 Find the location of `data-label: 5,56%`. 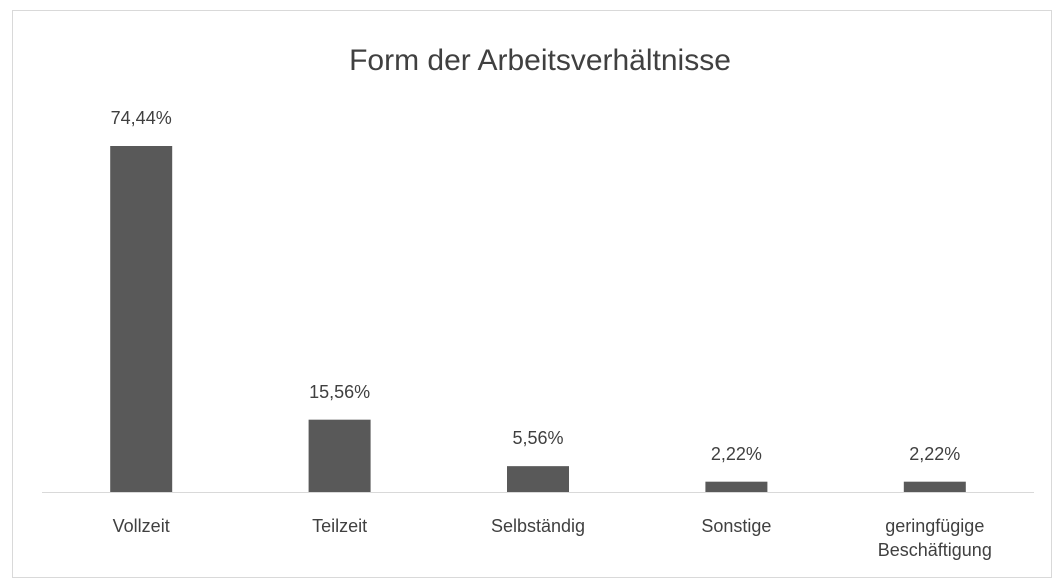

data-label: 5,56% is located at coordinates (538, 438).